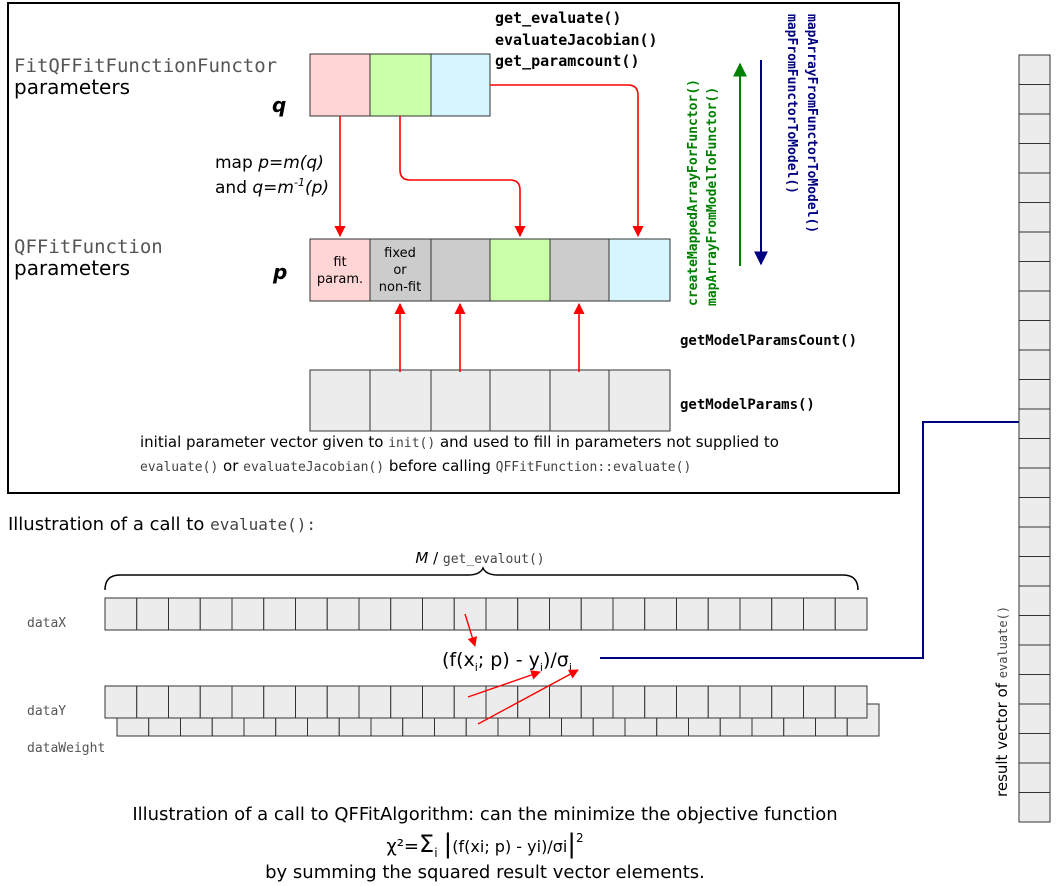 The image size is (1063, 886). Describe the element at coordinates (504, 684) in the screenshot. I see `arrow-datay-to-formula` at that location.